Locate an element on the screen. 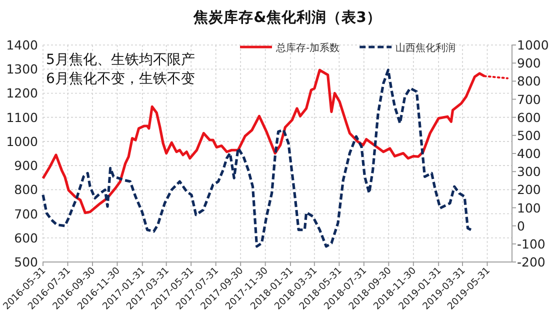  y2-tick-label: 1000 is located at coordinates (533, 45).